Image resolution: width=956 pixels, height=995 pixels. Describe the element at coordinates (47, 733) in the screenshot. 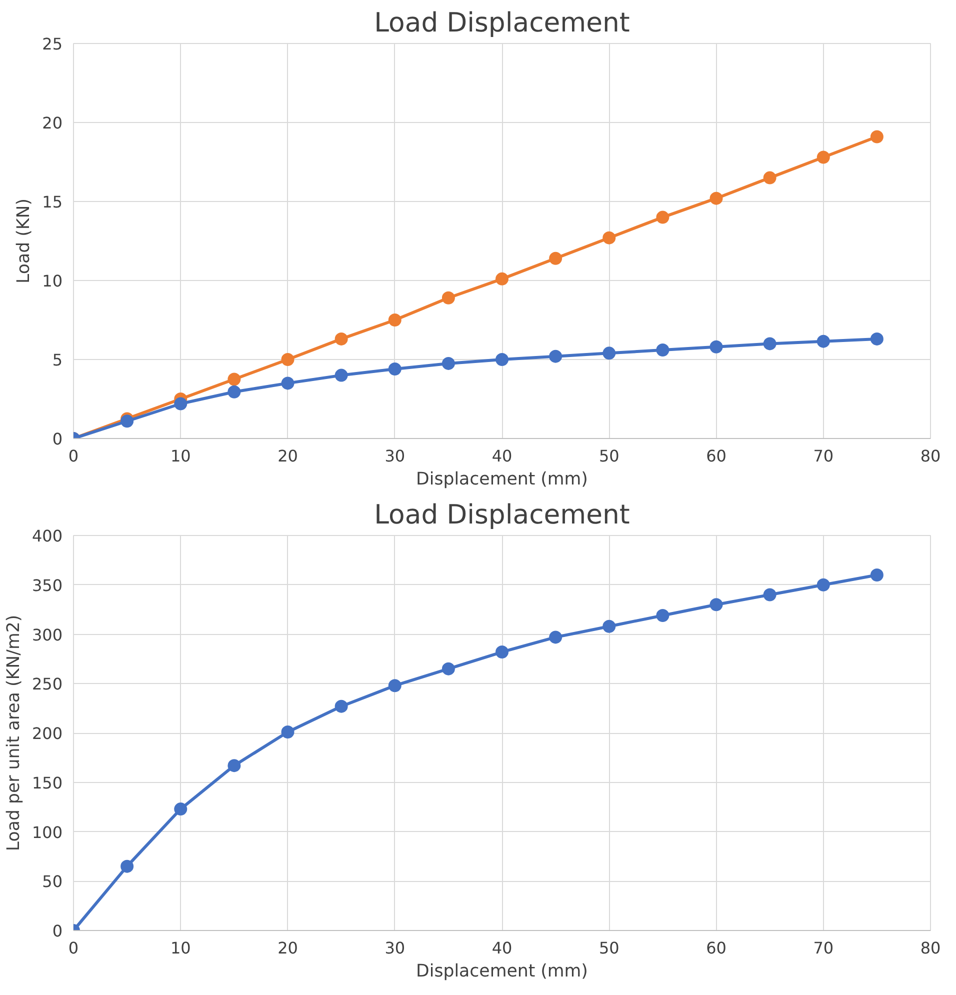

I see `y-tick-label: 200` at that location.